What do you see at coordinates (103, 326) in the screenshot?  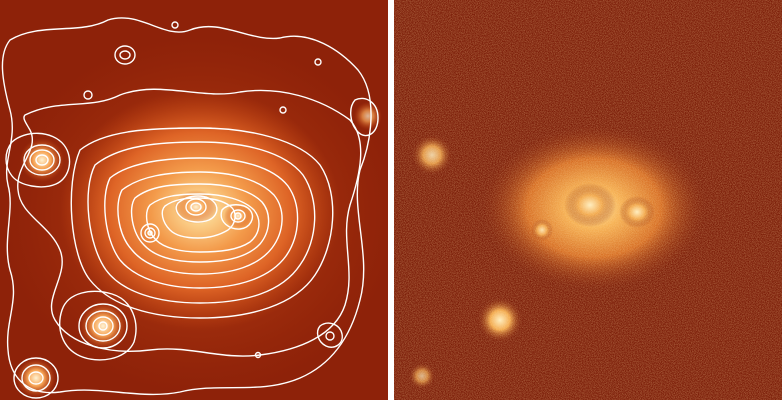 I see `source-lower` at bounding box center [103, 326].